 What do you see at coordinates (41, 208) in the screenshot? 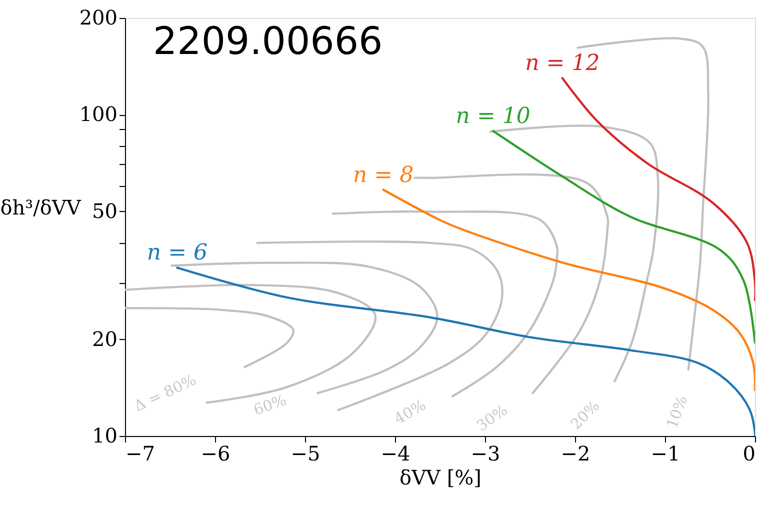
I see `y-axis-title: δh³/δVV` at bounding box center [41, 208].